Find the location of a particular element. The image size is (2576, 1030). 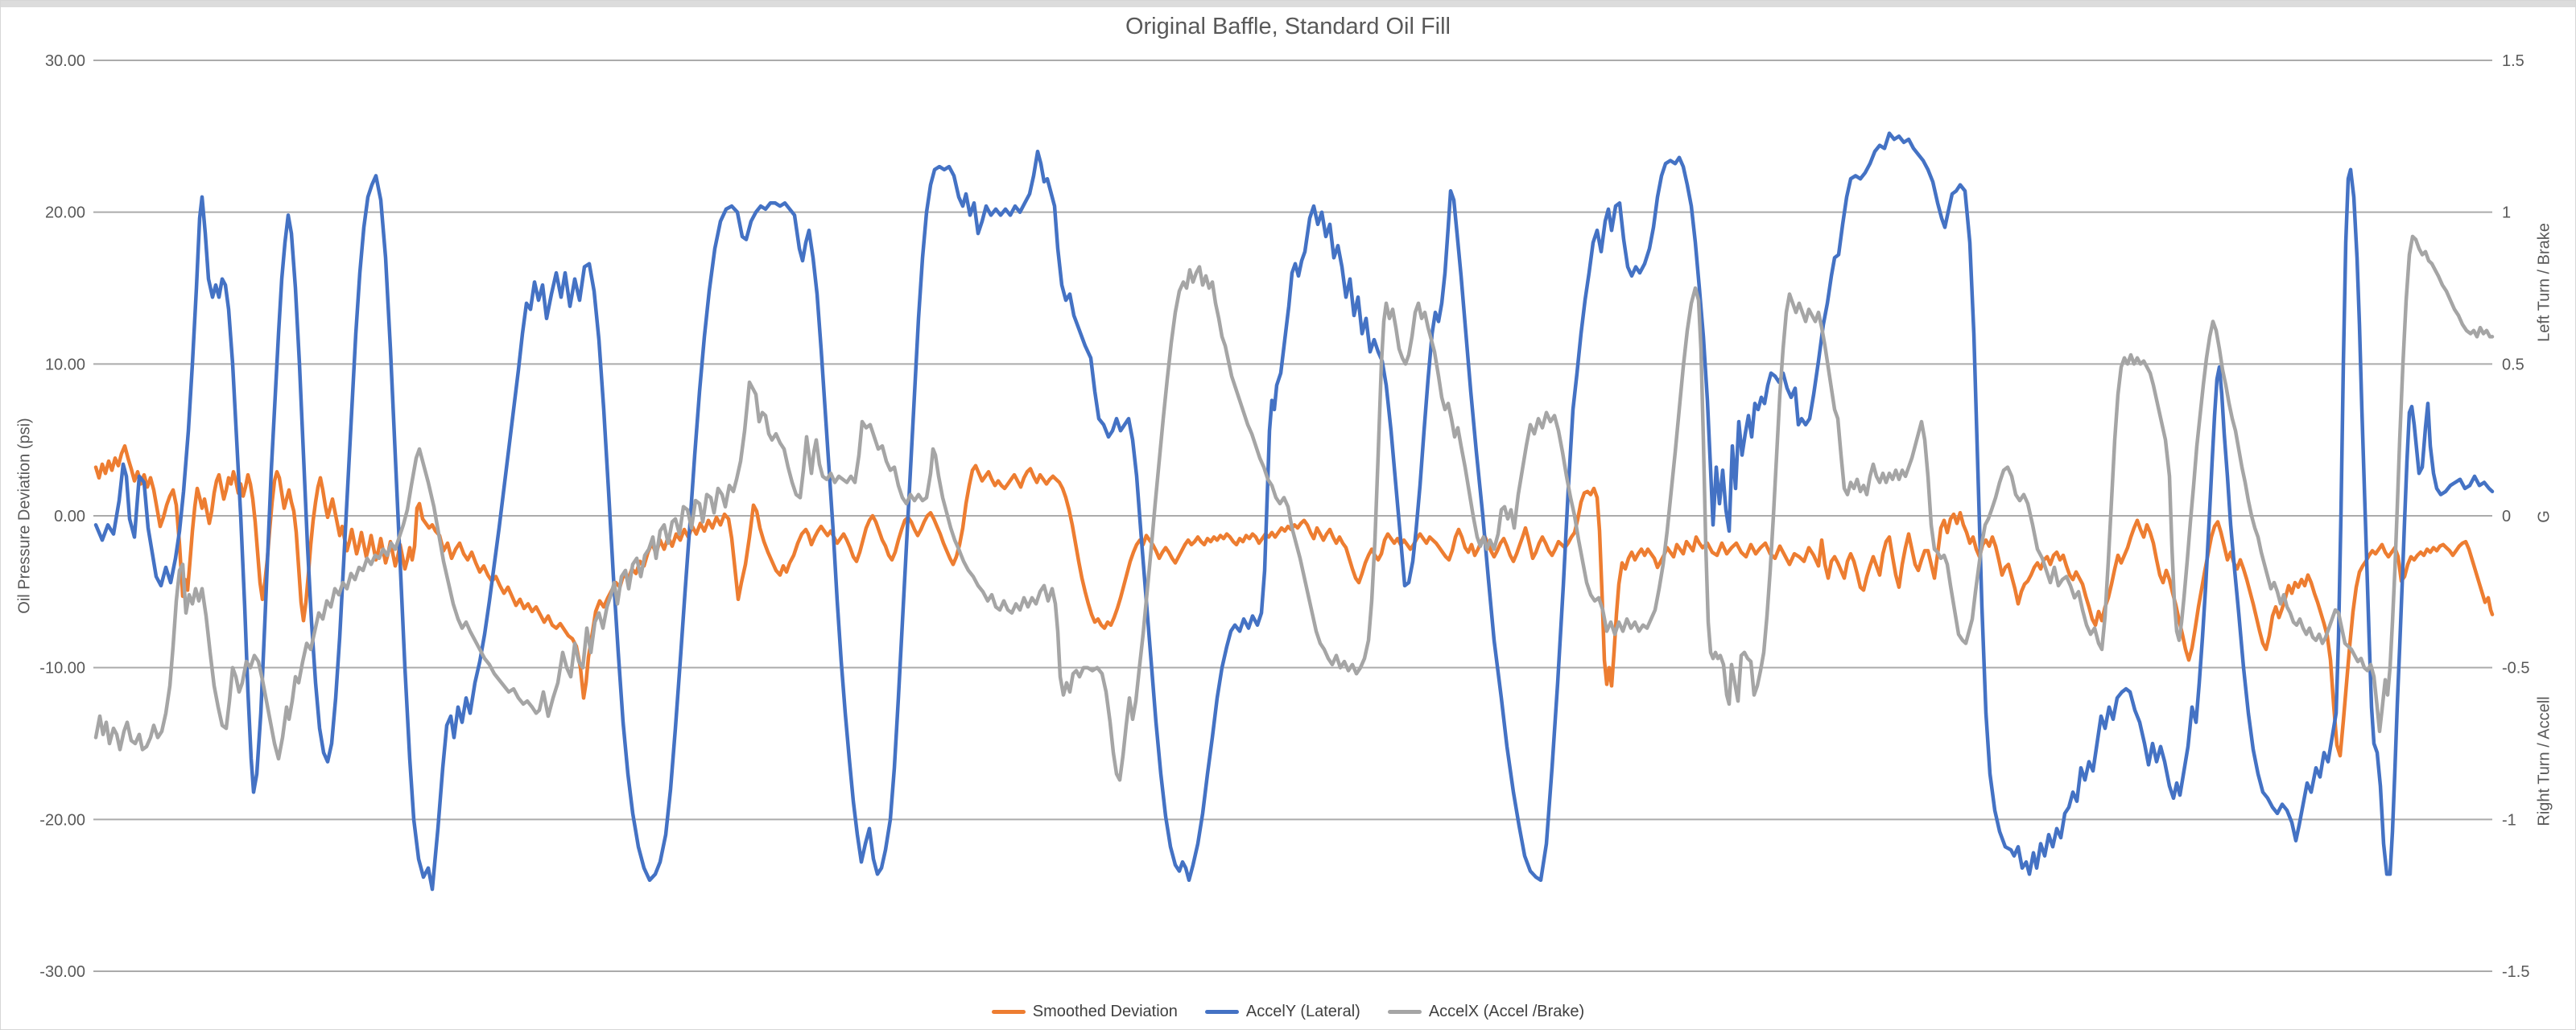

legend-item: AccelX (Accel /Brake) is located at coordinates (1486, 1012).